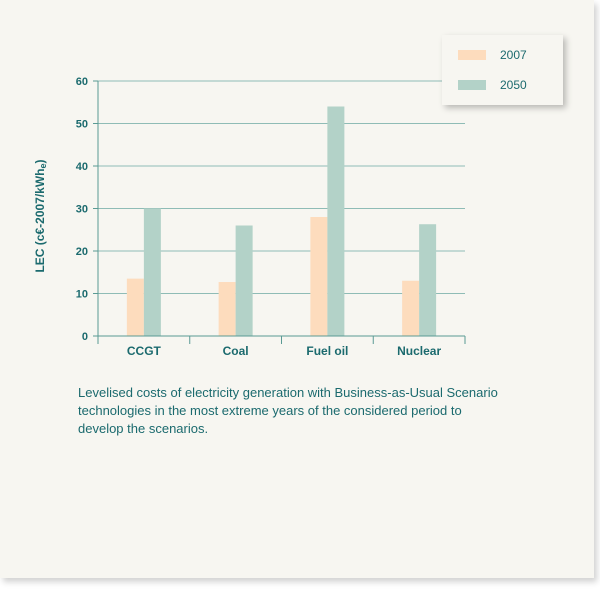 This screenshot has width=600, height=593. What do you see at coordinates (513, 55) in the screenshot?
I see `legend-label-2007: 2007` at bounding box center [513, 55].